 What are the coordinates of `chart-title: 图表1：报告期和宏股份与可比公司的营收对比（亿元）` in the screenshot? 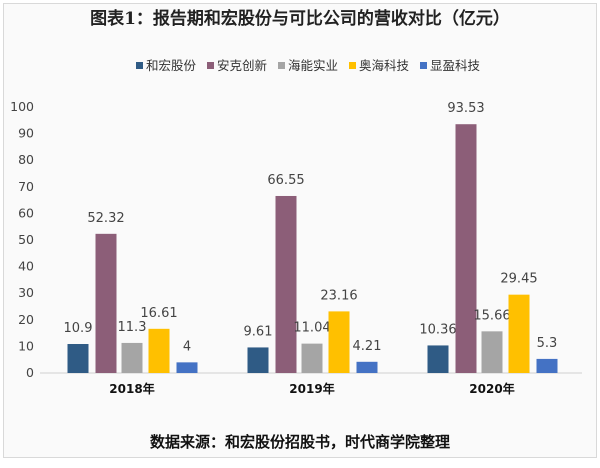 It's located at (300, 18).